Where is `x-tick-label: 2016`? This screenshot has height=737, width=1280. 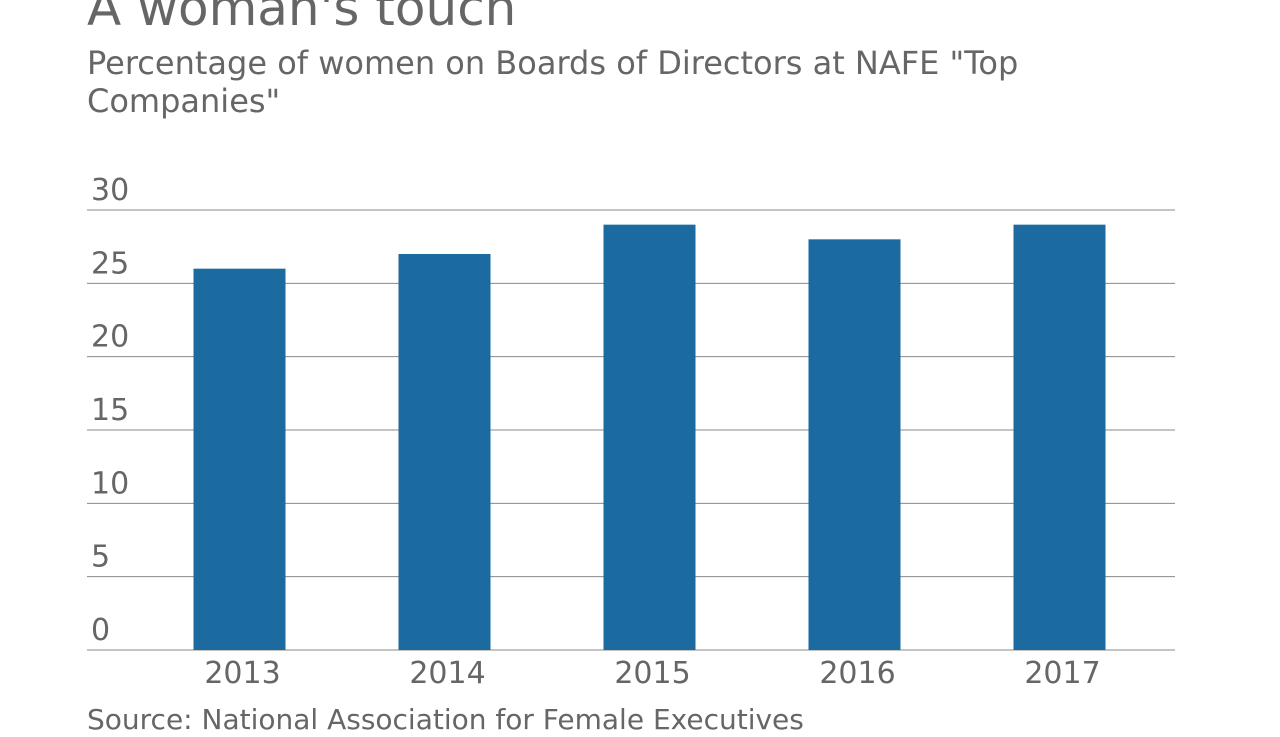
x-tick-label: 2016 is located at coordinates (857, 673).